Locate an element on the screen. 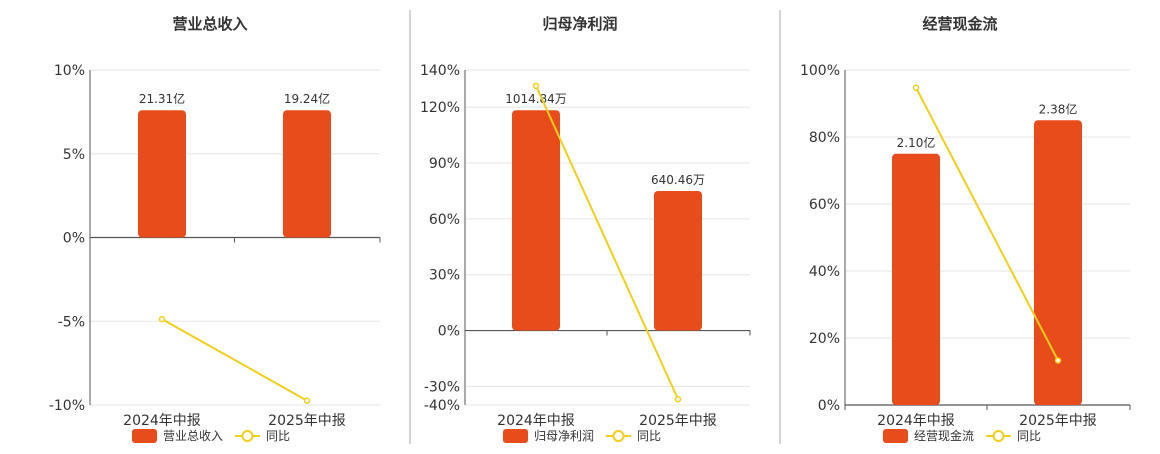 This screenshot has width=1160, height=454. y-tick-label: 140% is located at coordinates (440, 71).